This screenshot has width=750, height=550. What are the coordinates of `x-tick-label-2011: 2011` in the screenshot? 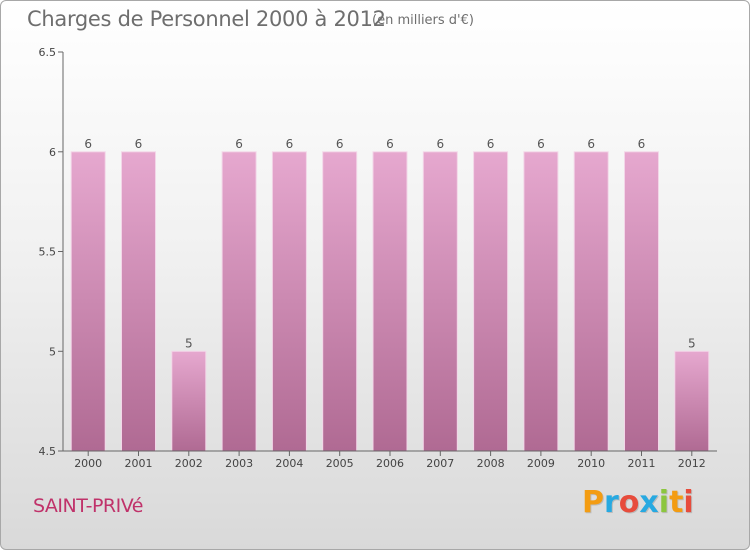 It's located at (642, 463).